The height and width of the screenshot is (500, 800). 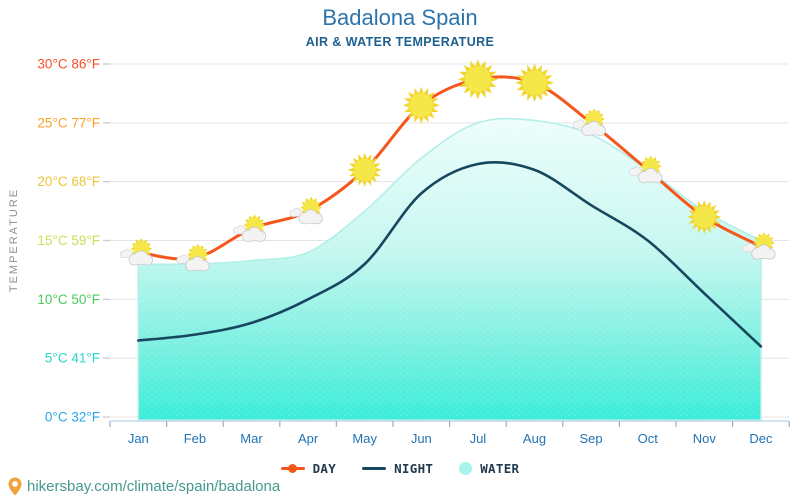 I want to click on y-axis-label: 5°C 41°F, so click(x=72, y=358).